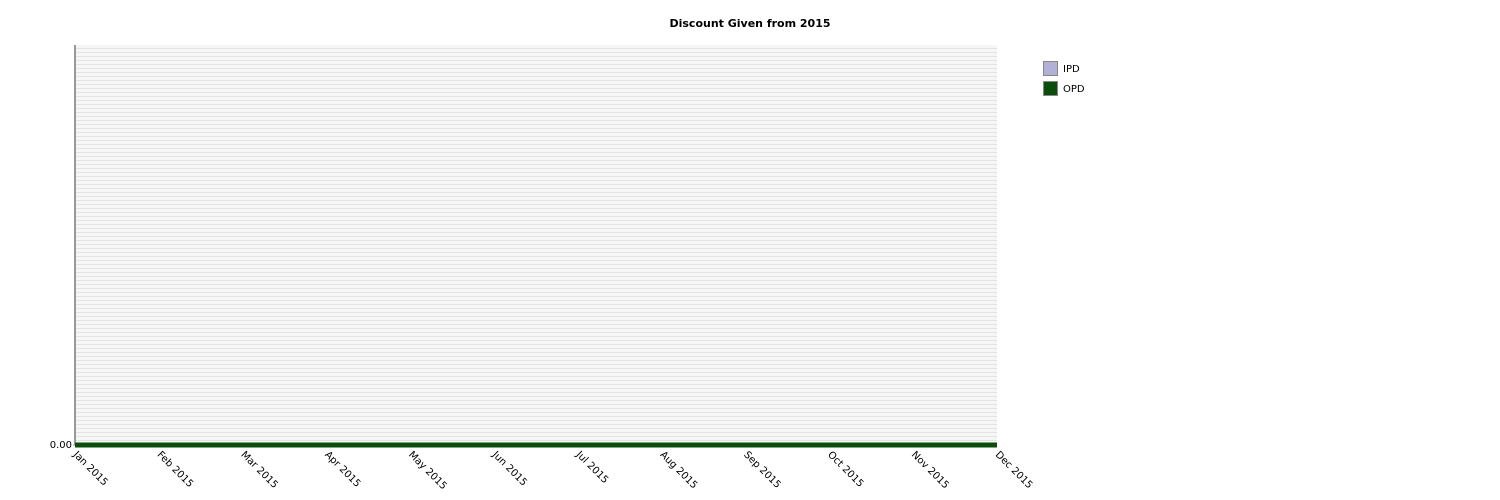 This screenshot has width=1500, height=500. I want to click on chart-title: Discount Given from 2015, so click(749, 23).